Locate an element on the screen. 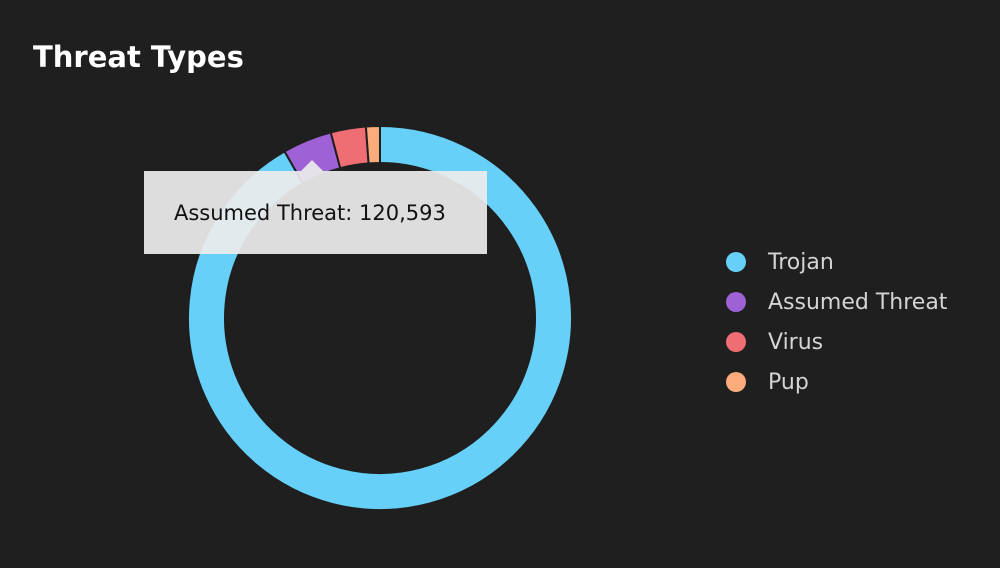 The width and height of the screenshot is (1000, 568). legend-item-pup: Pup is located at coordinates (836, 382).